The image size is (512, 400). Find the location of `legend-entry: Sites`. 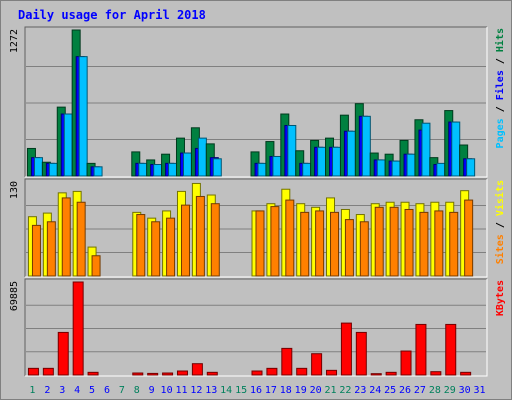

legend-entry: Sites is located at coordinates (500, 249).